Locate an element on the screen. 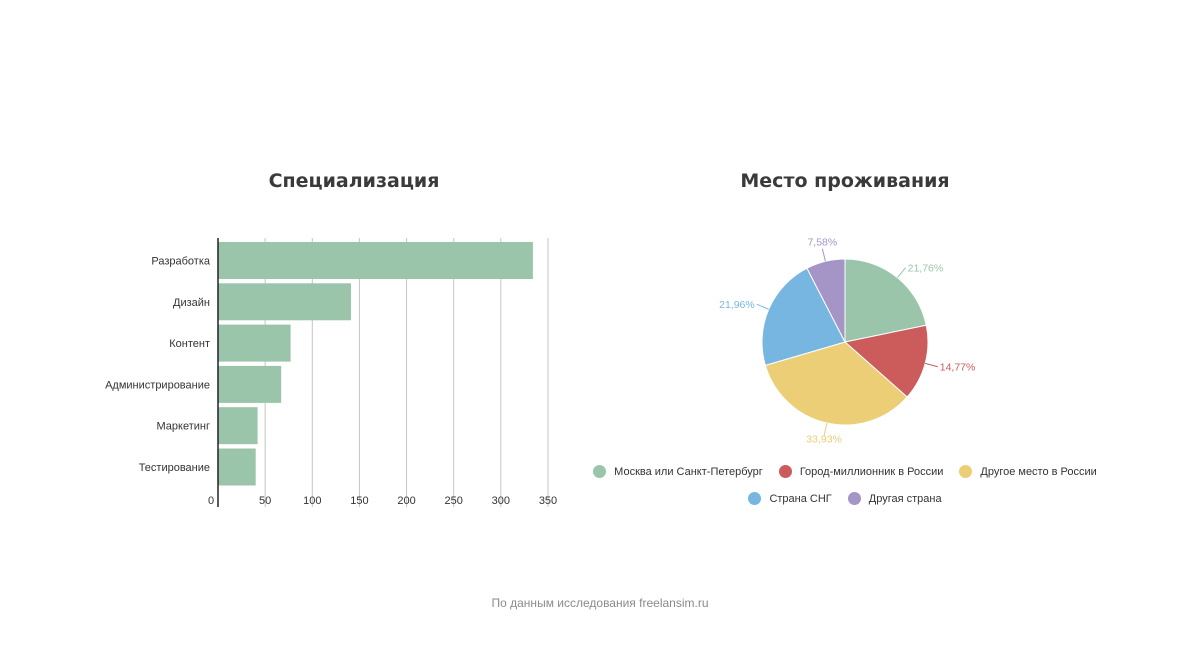 Image resolution: width=1200 pixels, height=671 pixels. x-tick-label: 300 is located at coordinates (501, 501).